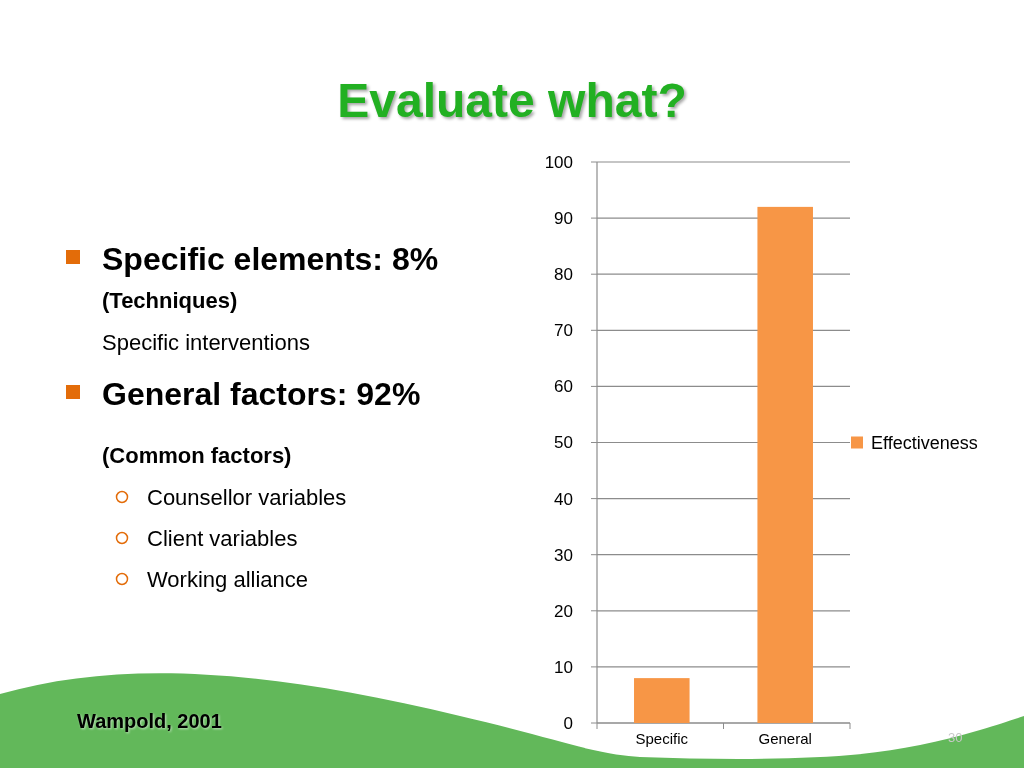  Describe the element at coordinates (270, 259) in the screenshot. I see `text: Specific elements: 8%` at that location.